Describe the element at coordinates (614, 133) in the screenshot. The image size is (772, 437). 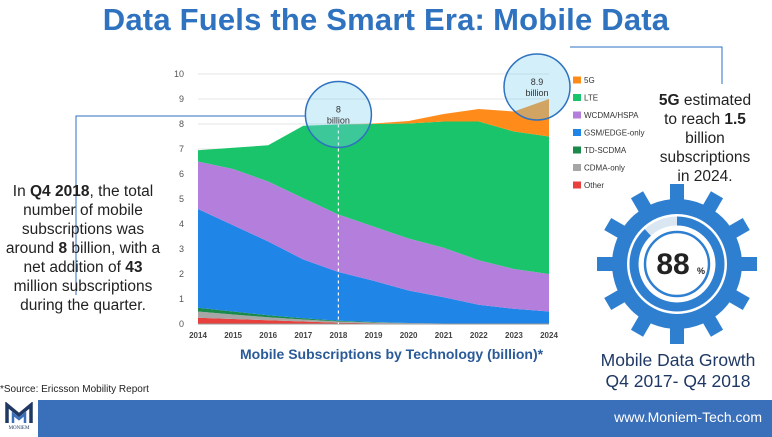
I see `legend-label: GSM/EDGE-only` at that location.